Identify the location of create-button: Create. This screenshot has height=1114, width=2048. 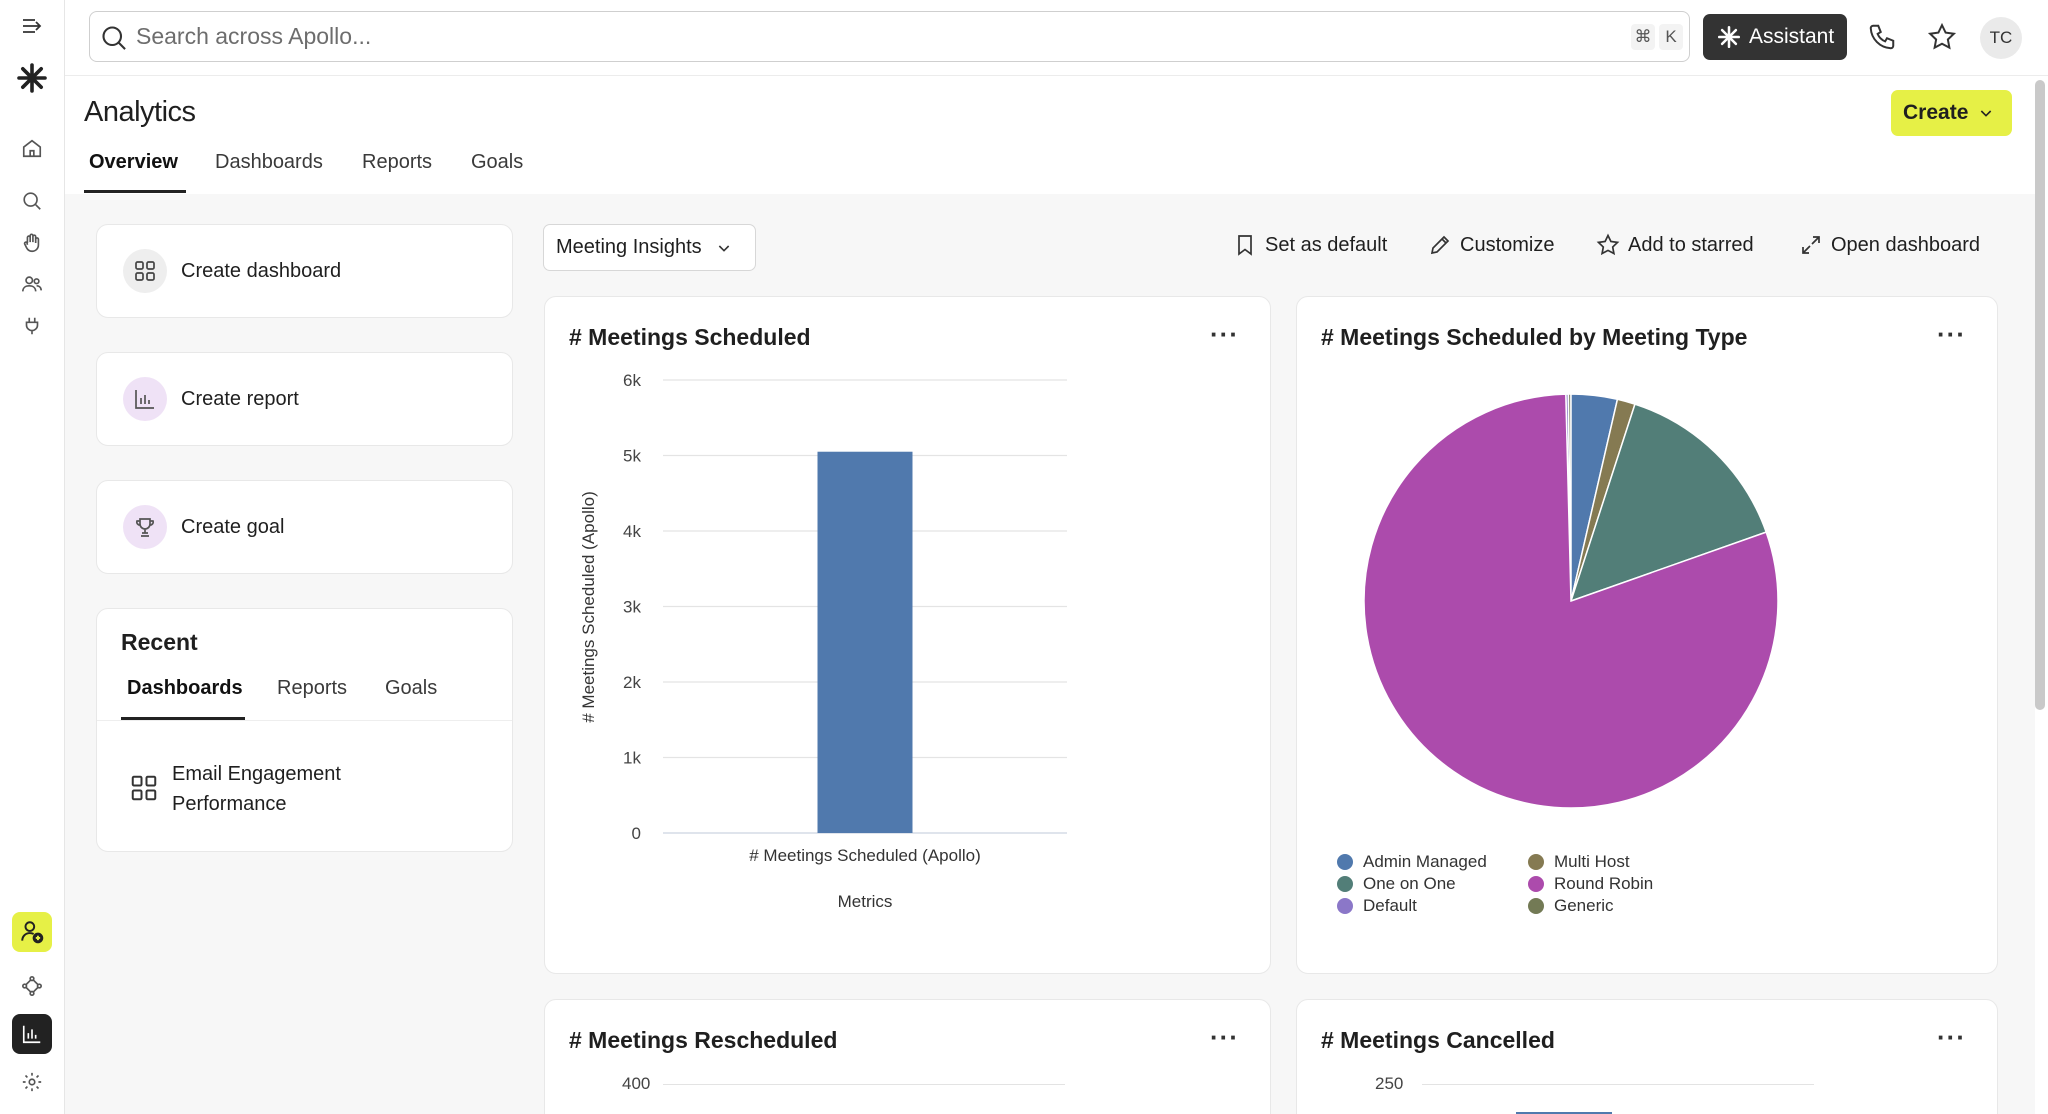
(1951, 113).